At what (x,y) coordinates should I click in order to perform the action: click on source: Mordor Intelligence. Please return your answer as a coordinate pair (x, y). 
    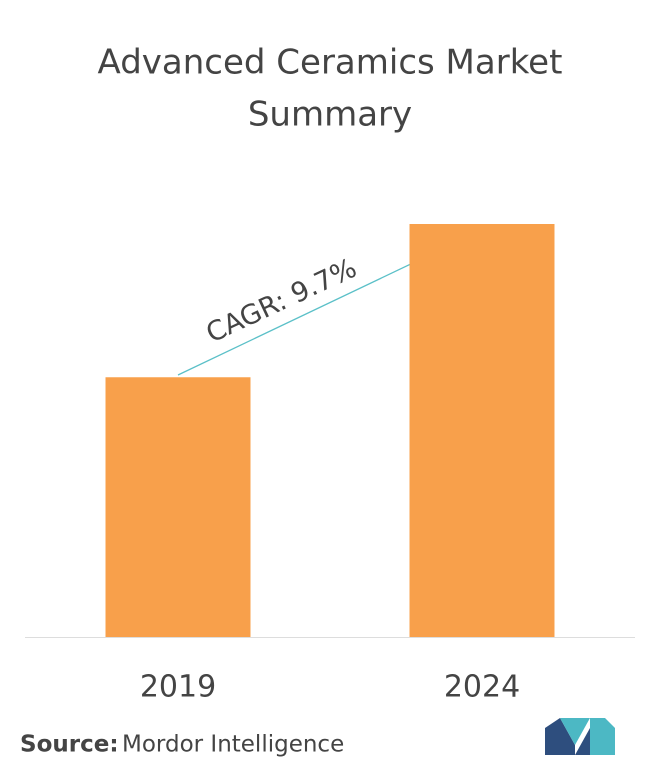
    Looking at the image, I should click on (233, 745).